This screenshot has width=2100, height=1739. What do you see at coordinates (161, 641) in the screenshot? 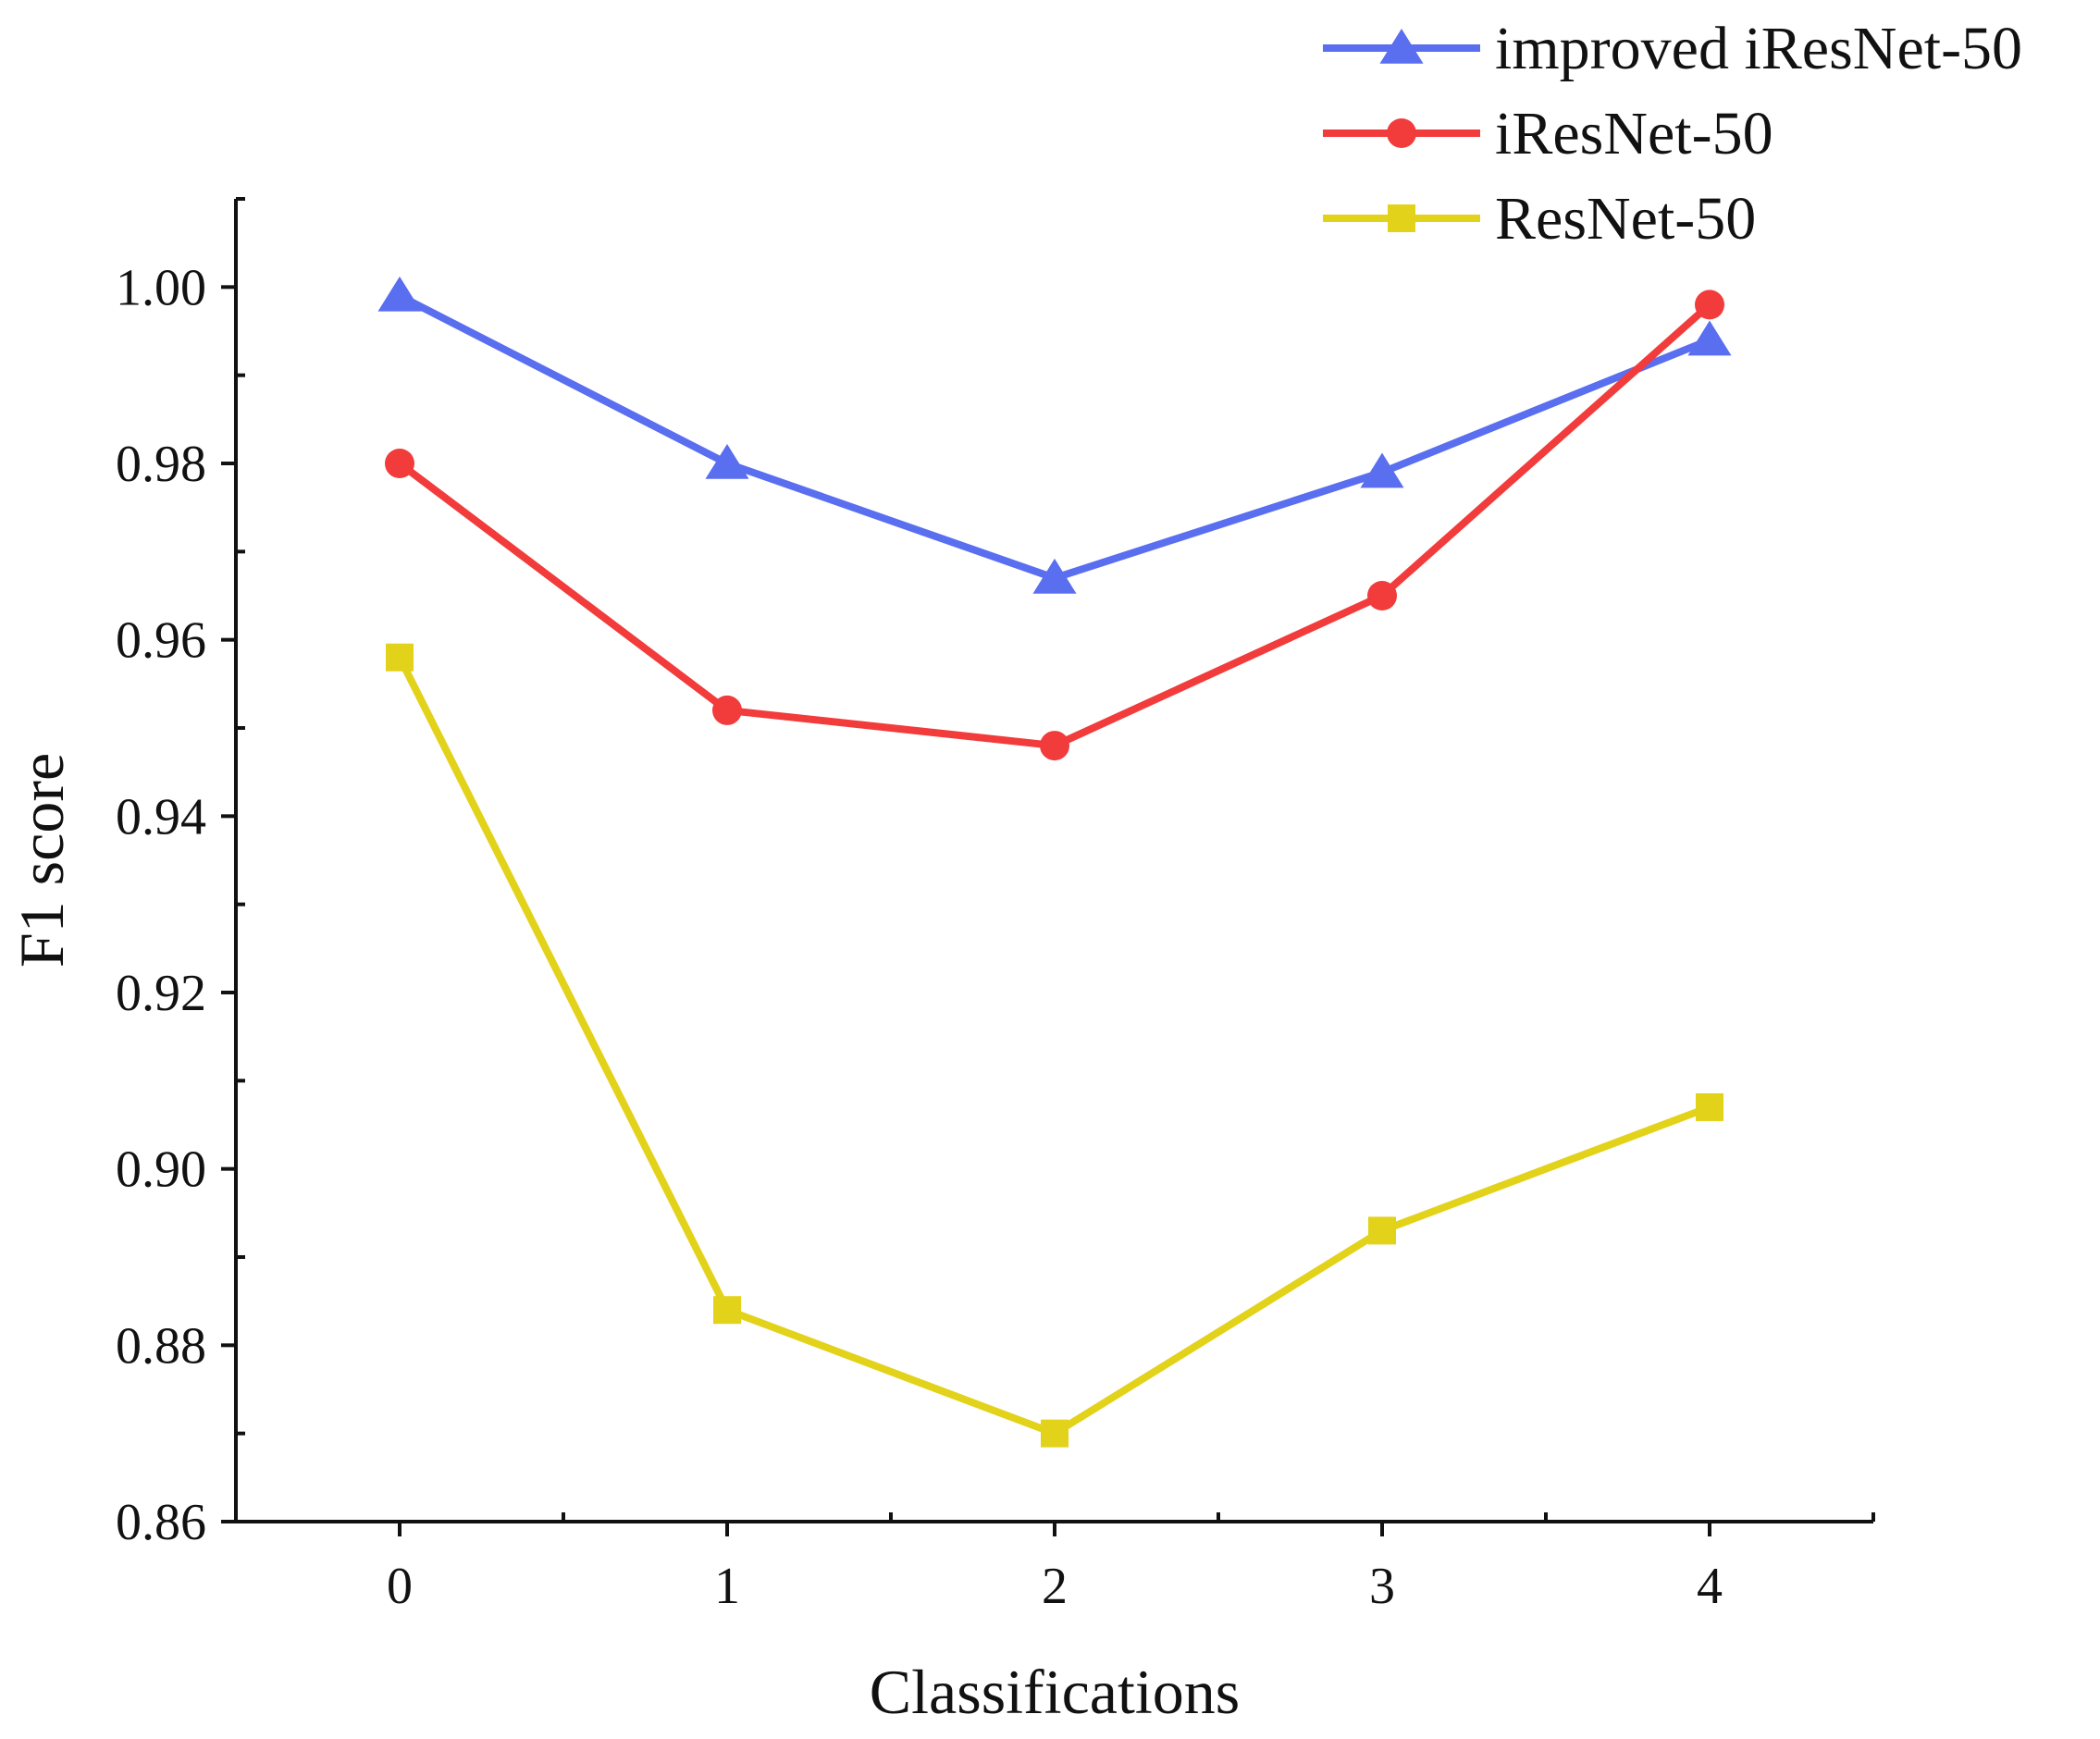
I see `y-tick-label: 0.96` at bounding box center [161, 641].